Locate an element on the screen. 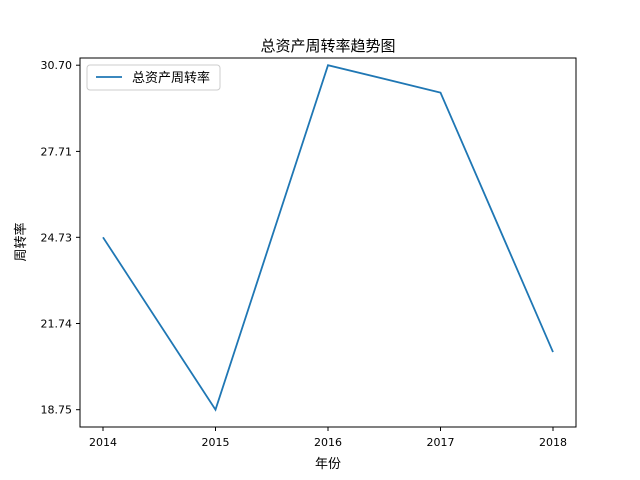 This screenshot has height=480, width=640. legend: 总资产周转率 is located at coordinates (153, 77).